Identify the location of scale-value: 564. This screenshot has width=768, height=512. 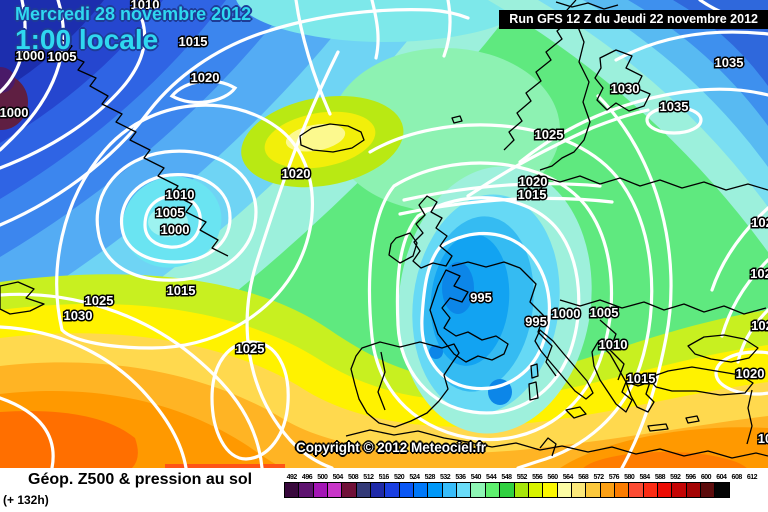
(568, 477).